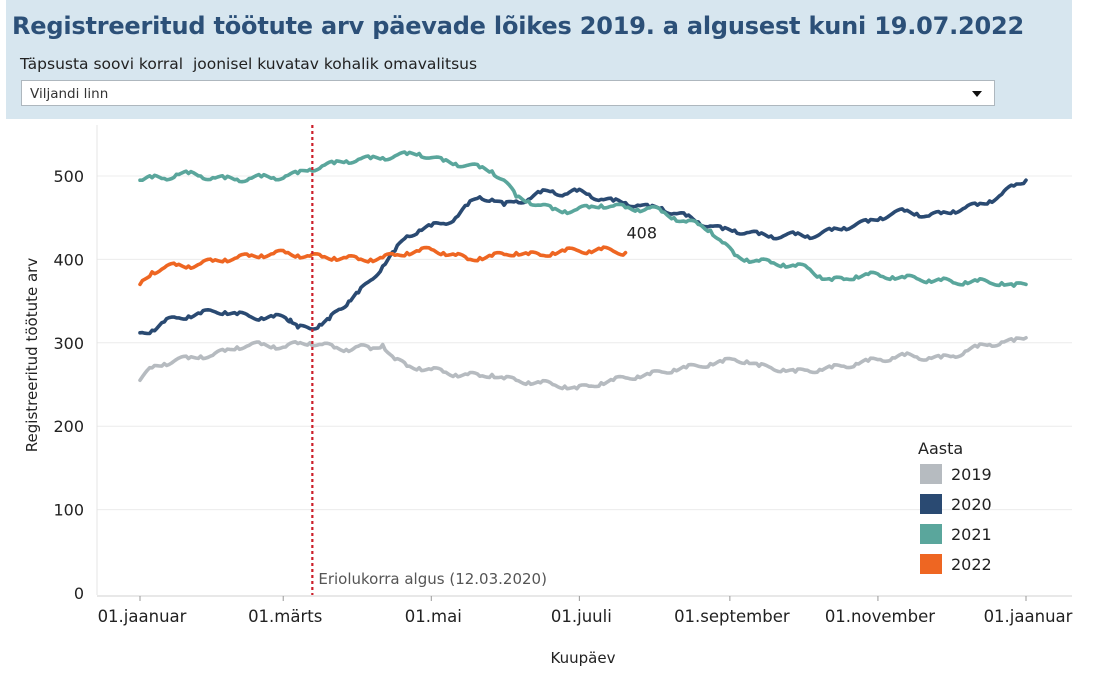  I want to click on legend-label-2022: 2022, so click(971, 564).